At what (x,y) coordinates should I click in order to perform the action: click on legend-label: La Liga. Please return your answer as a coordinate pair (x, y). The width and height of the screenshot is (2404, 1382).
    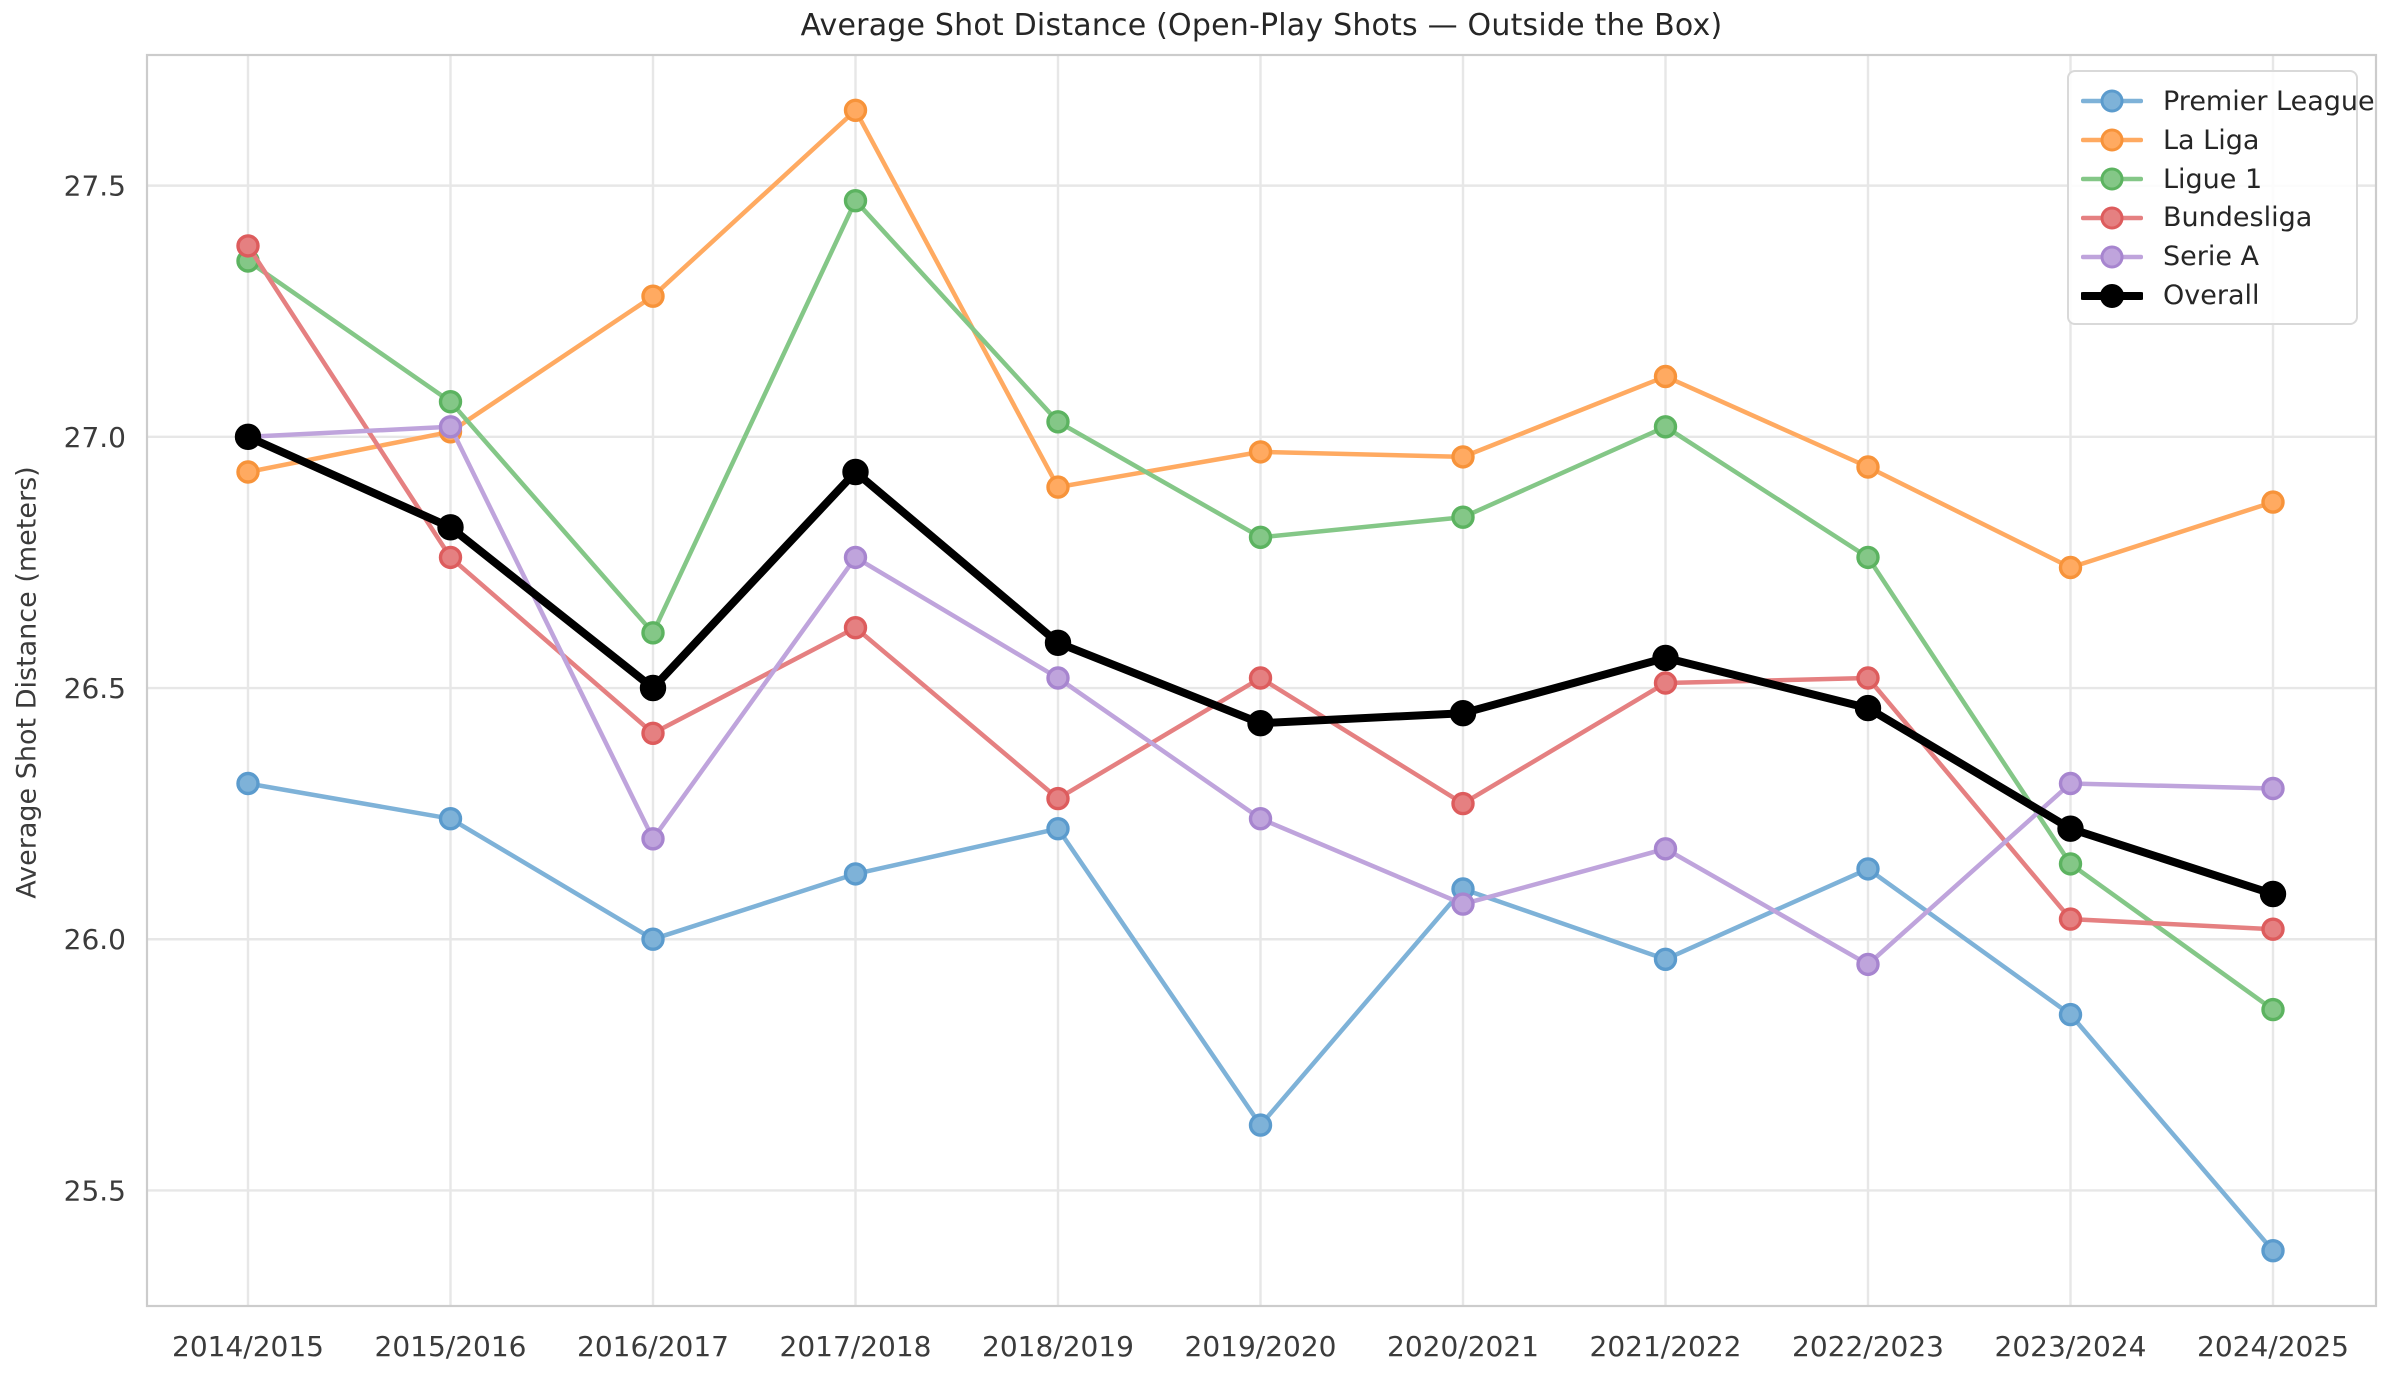
    Looking at the image, I should click on (2211, 140).